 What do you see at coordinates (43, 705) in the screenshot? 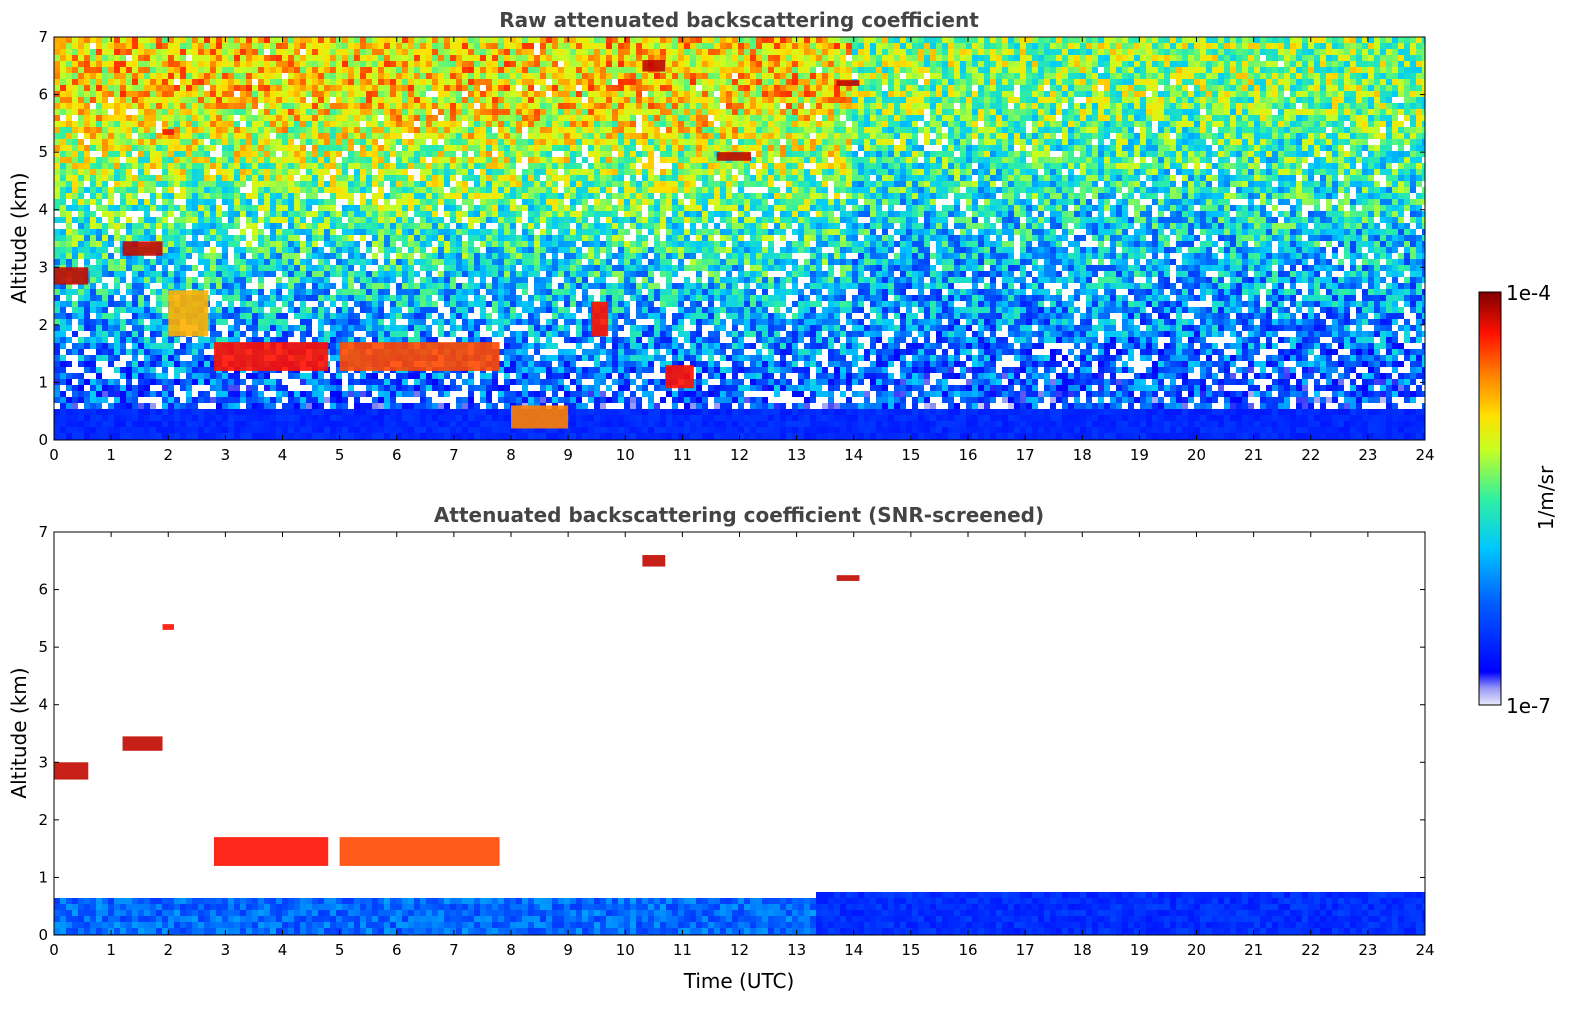
I see `y-tick-label-1-4: 4` at bounding box center [43, 705].